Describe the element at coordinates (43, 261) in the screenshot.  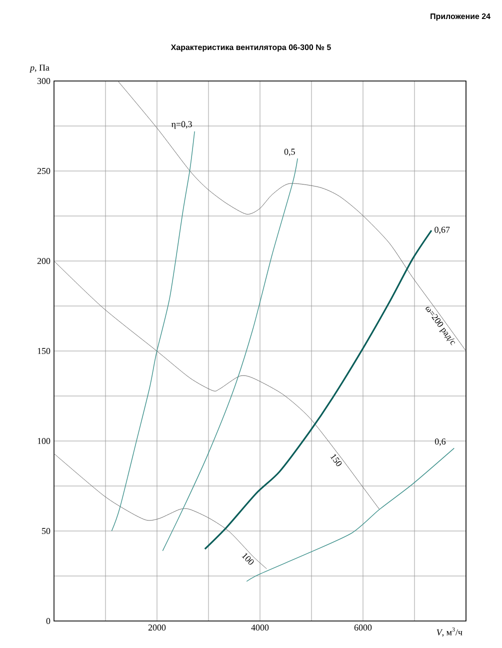
I see `y-tick-label: 200` at that location.